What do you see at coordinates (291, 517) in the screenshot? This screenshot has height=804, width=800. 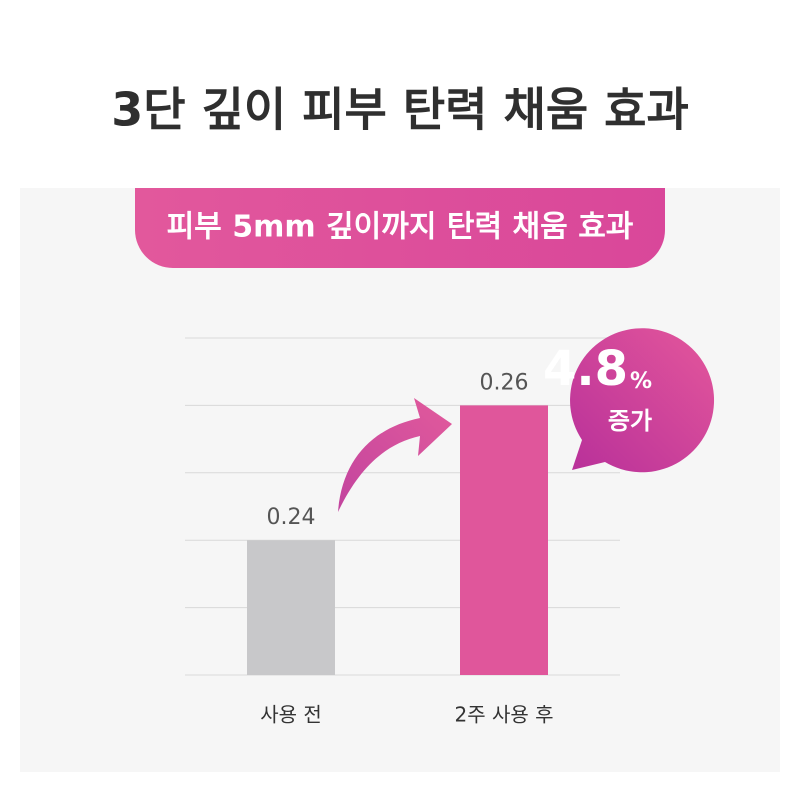 I see `value-label: 0.24` at bounding box center [291, 517].